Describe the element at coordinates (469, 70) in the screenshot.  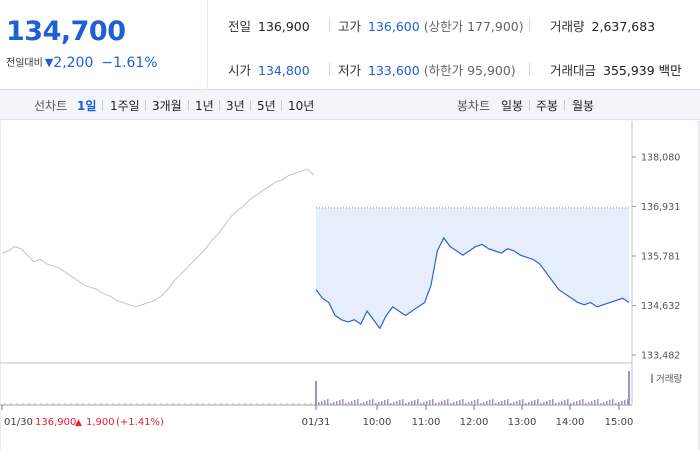
I see `stat-sub: (하한가 95,900)` at that location.